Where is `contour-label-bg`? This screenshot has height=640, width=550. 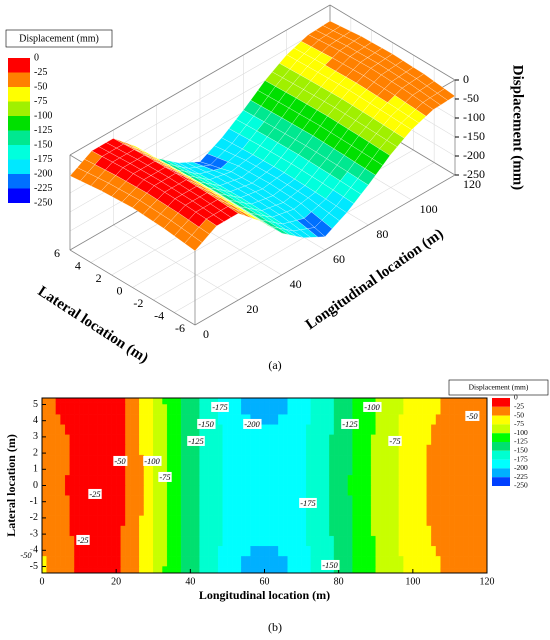 contour-label-bg is located at coordinates (220, 406).